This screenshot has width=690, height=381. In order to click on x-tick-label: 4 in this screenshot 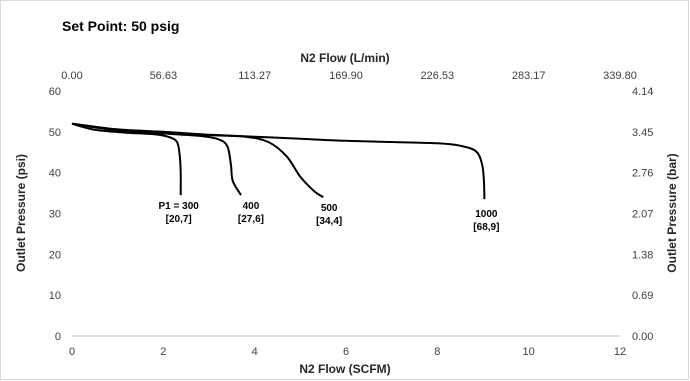, I will do `click(255, 352)`.